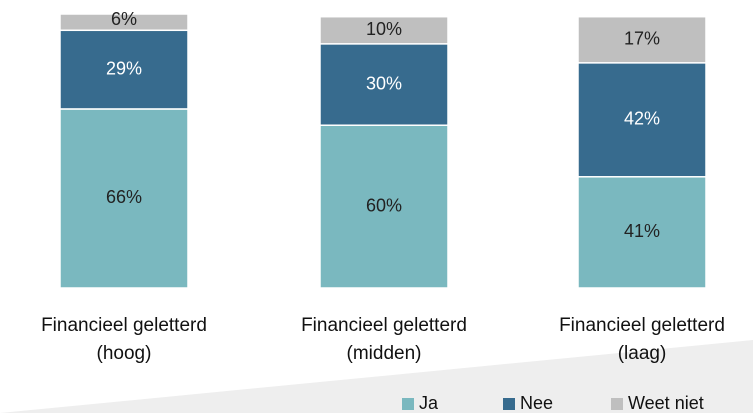 This screenshot has width=753, height=413. I want to click on value-label: 60%, so click(384, 205).